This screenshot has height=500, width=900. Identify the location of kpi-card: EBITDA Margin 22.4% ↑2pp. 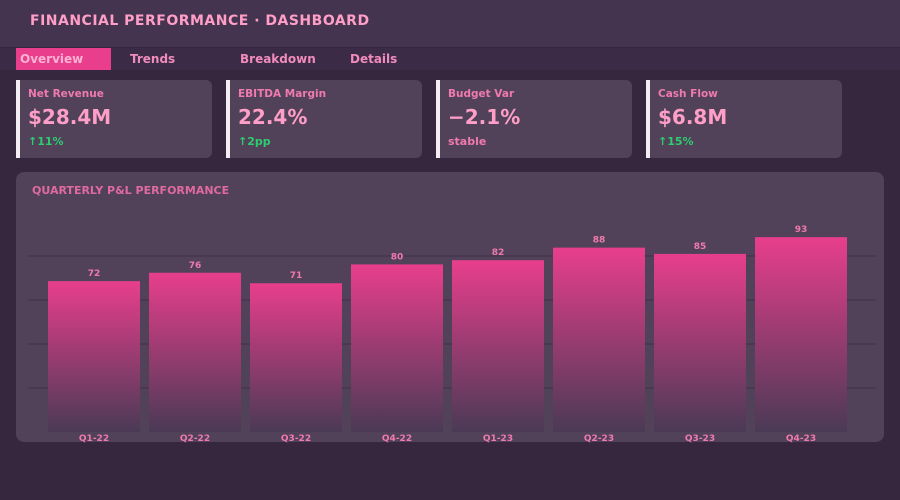
(324, 119).